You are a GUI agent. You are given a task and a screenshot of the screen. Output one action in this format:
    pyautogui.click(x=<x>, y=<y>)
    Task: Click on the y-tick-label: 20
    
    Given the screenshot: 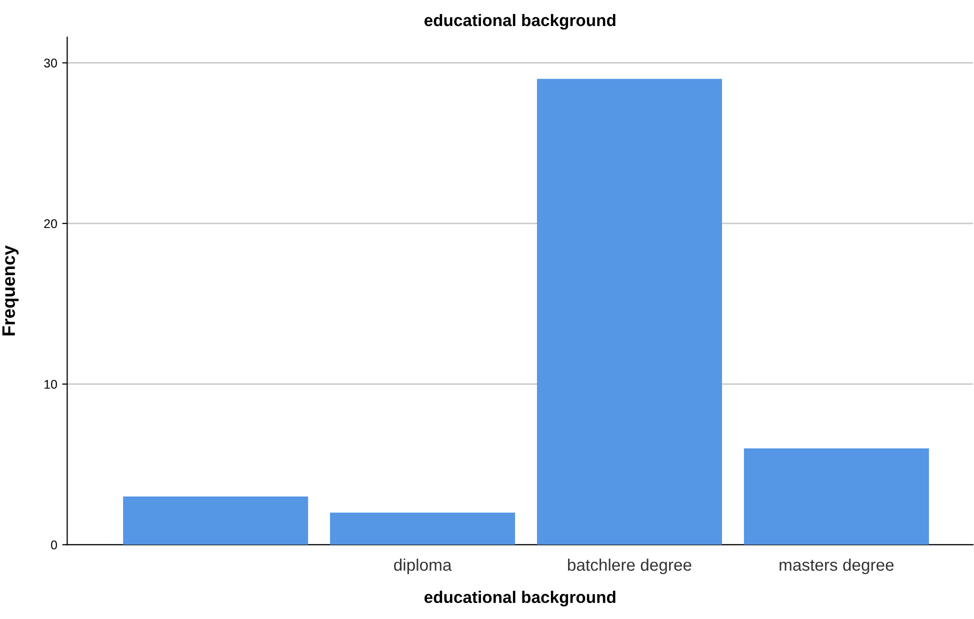 What is the action you would take?
    pyautogui.click(x=50, y=223)
    